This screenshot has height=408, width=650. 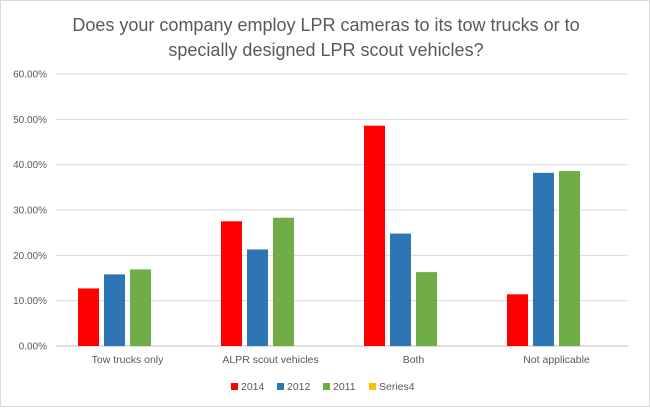 I want to click on legend: 2014 2012 2011 Series4, so click(x=323, y=387).